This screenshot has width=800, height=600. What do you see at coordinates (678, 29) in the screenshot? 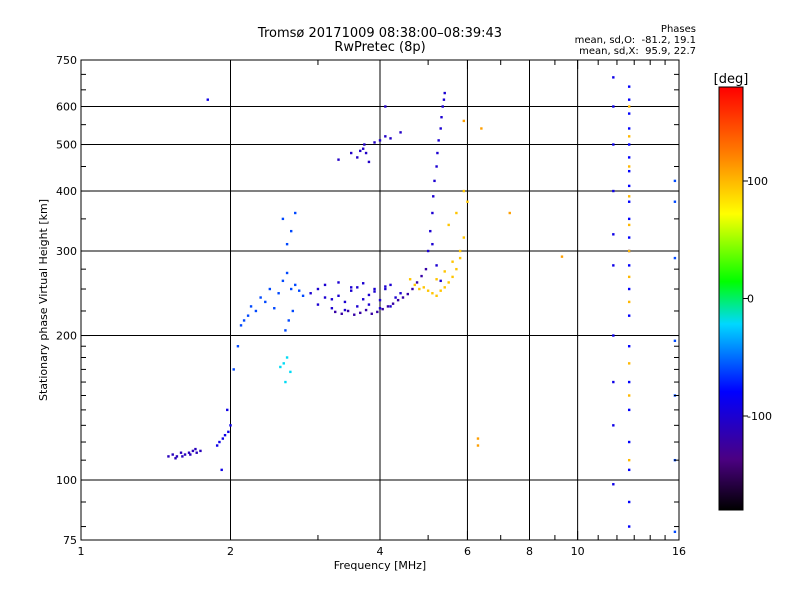
I see `phases-heading: Phases` at bounding box center [678, 29].